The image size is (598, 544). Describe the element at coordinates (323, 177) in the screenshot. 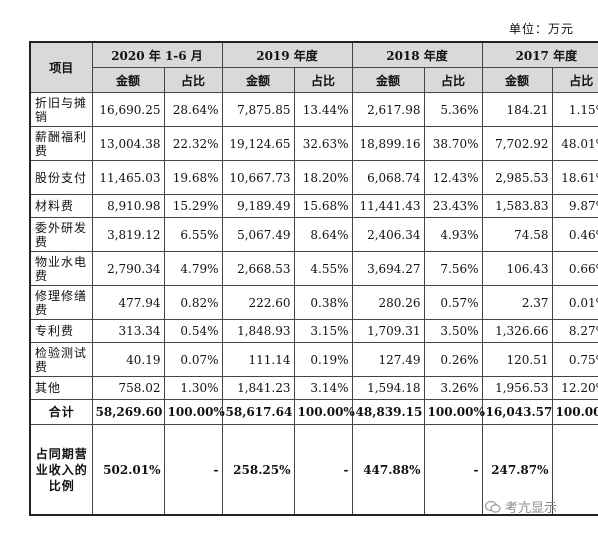

I see `table-cell: 18.20%` at that location.